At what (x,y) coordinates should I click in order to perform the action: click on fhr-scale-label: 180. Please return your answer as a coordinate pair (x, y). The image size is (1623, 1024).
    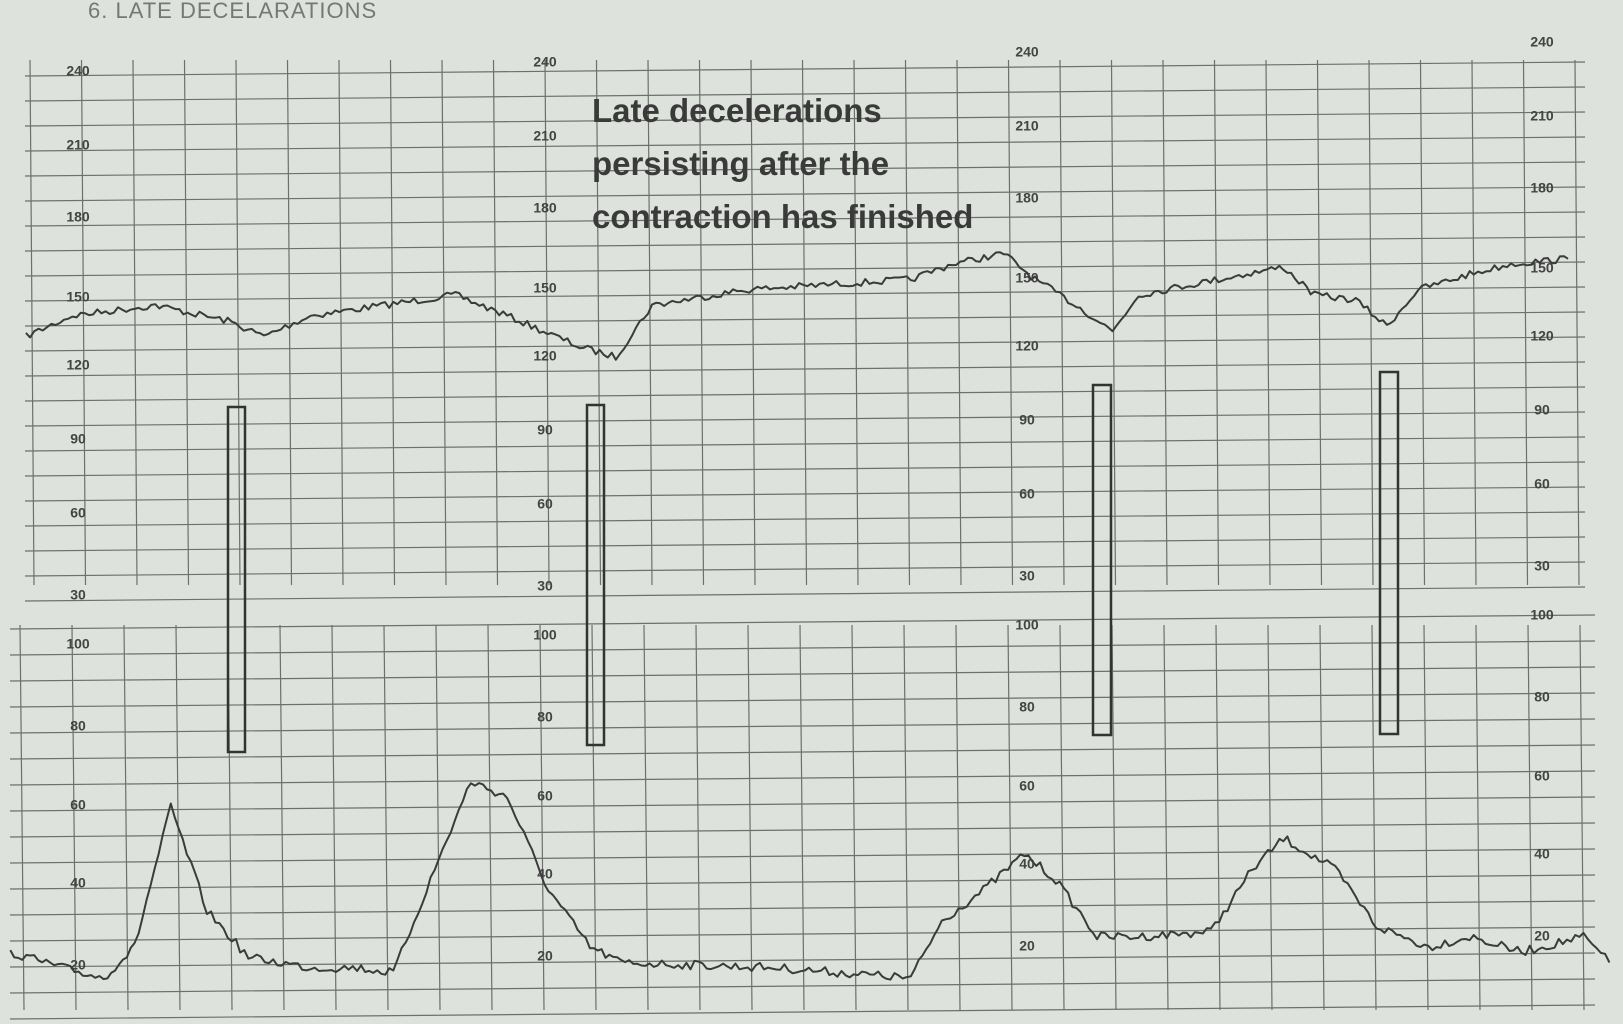
    Looking at the image, I should click on (78, 217).